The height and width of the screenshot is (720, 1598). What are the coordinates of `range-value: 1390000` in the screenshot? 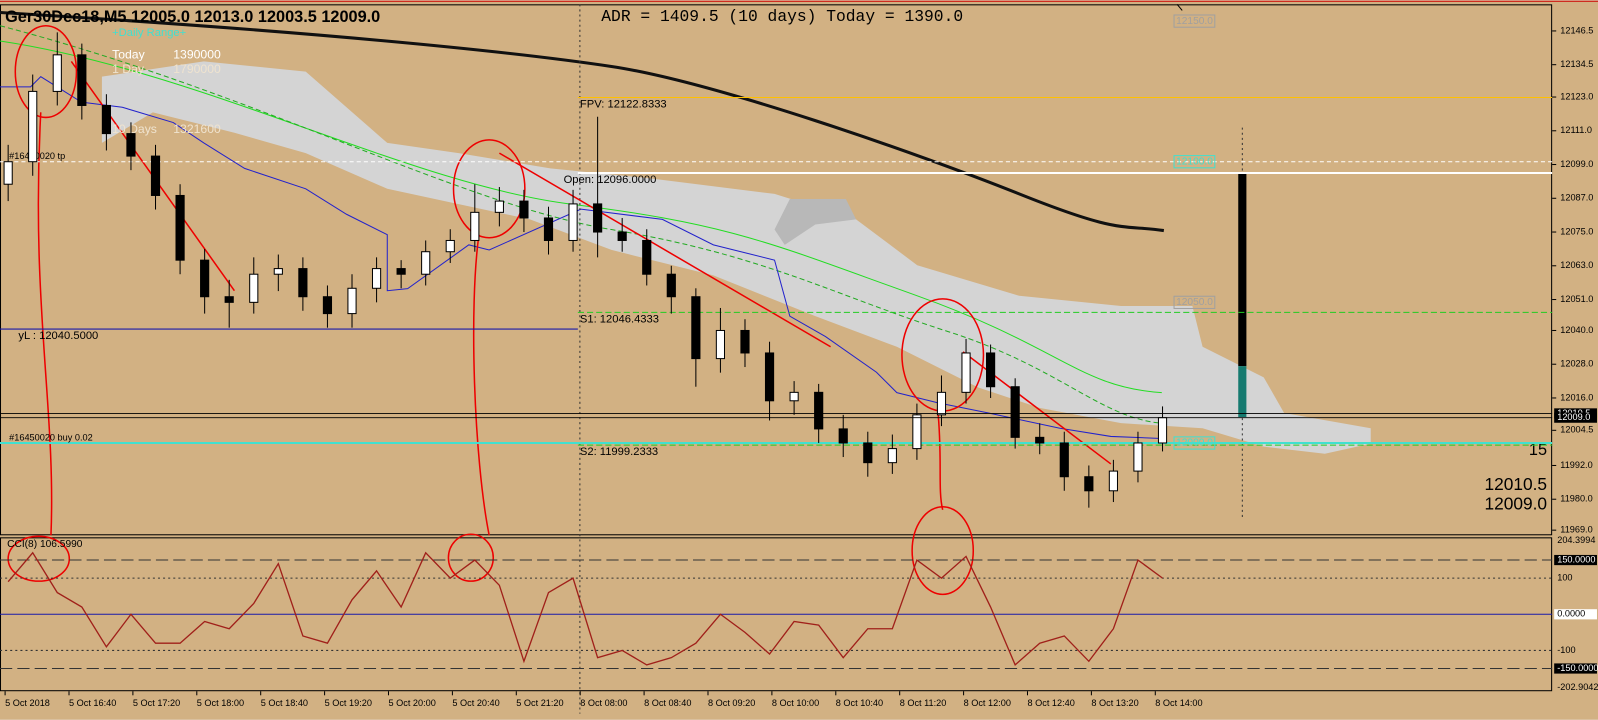 It's located at (197, 55).